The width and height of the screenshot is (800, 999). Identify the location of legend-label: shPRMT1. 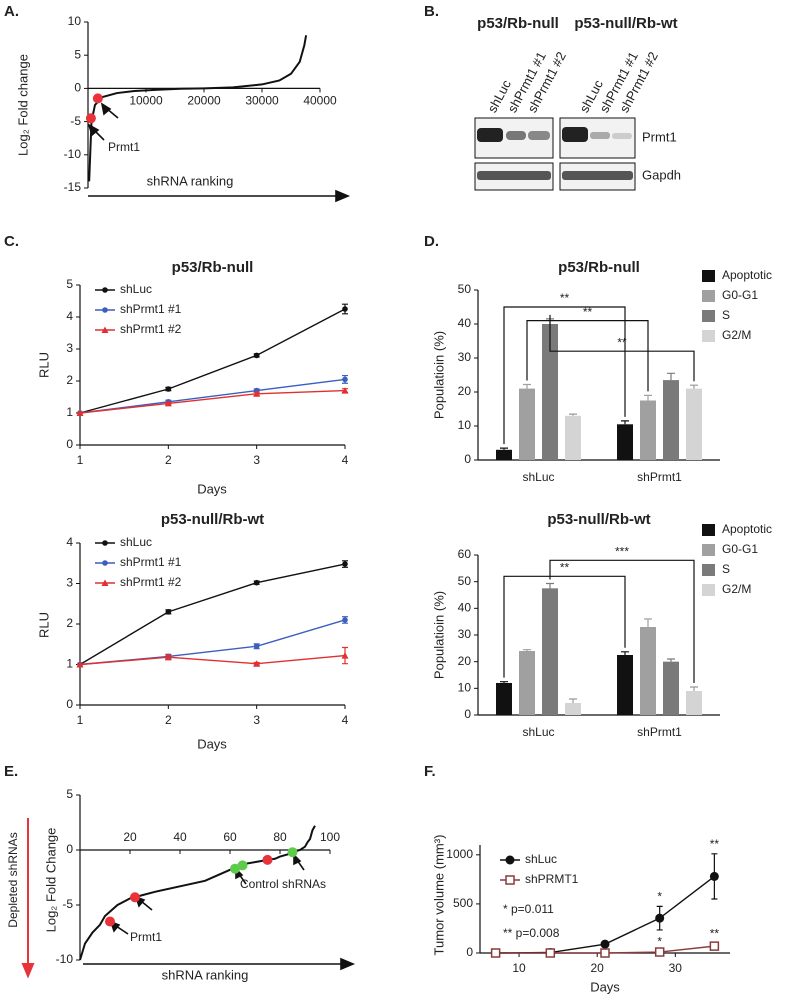
(552, 879).